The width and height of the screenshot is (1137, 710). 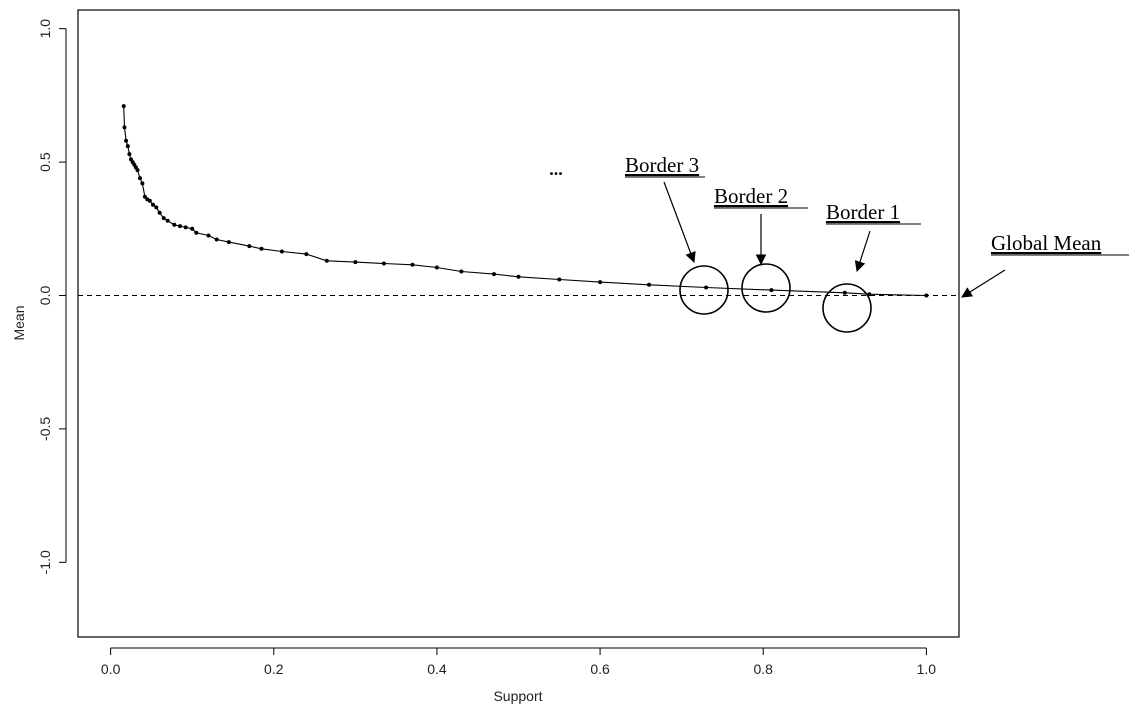 I want to click on x-tick-label: 0.4, so click(x=437, y=669).